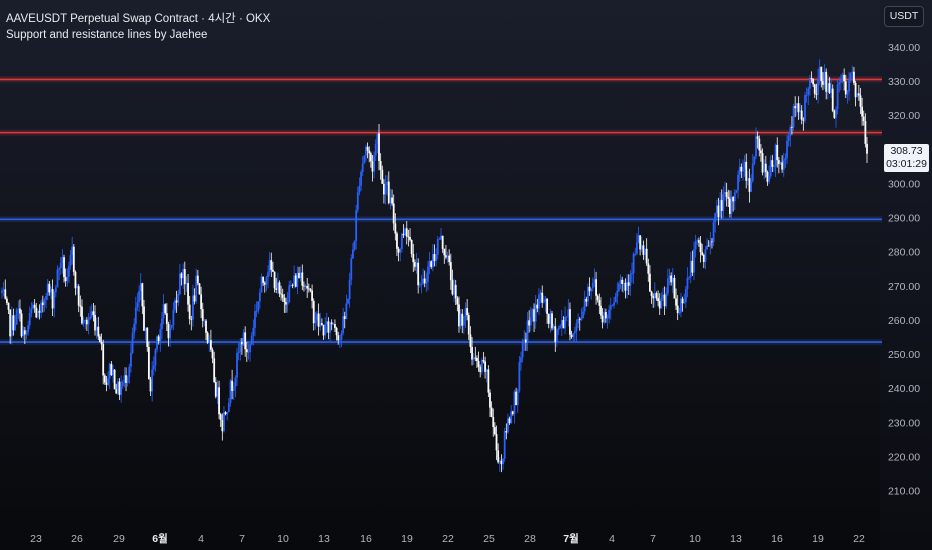 This screenshot has width=932, height=550. I want to click on price-axis-panel, so click(906, 275).